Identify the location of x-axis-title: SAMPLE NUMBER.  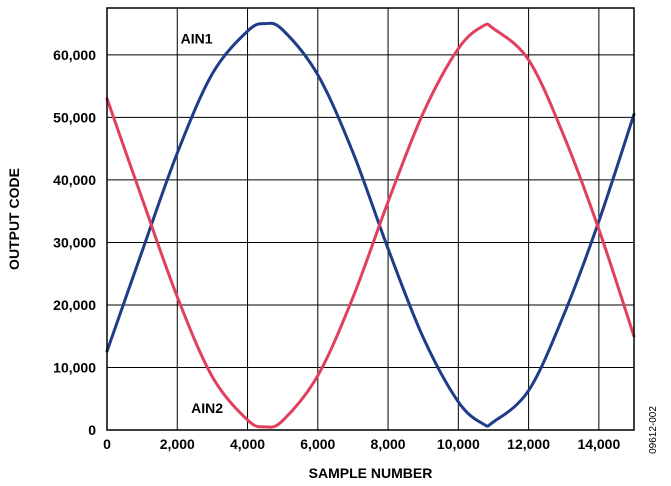
(371, 473).